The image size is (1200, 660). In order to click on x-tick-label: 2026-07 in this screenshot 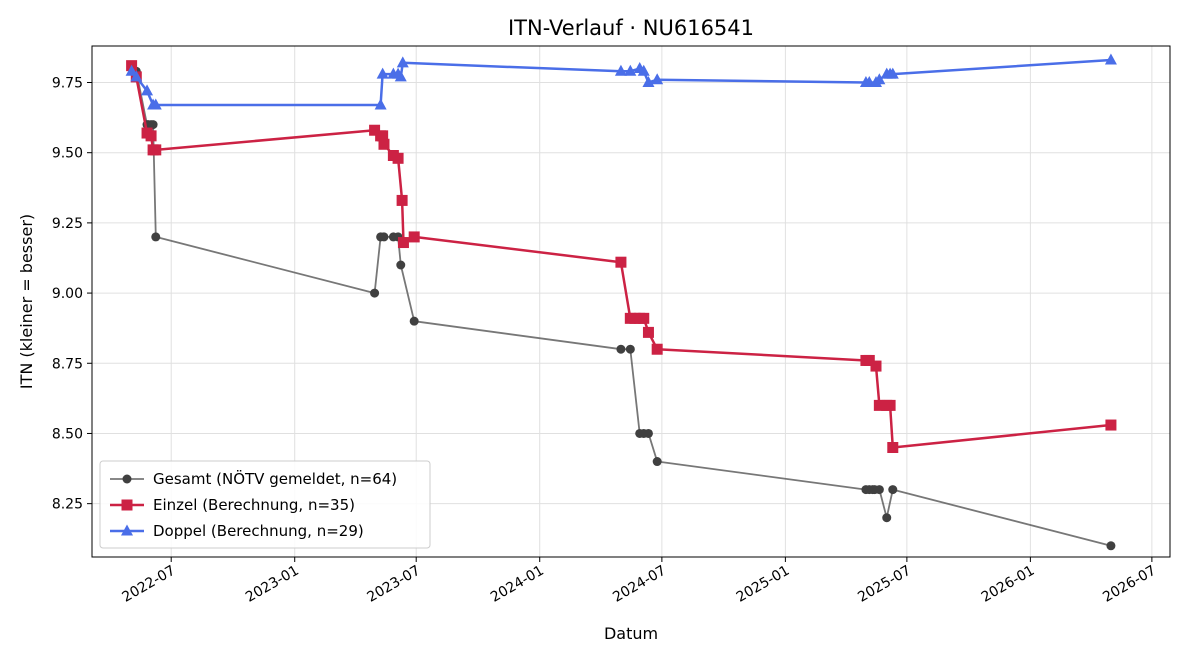, I will do `click(1129, 584)`.